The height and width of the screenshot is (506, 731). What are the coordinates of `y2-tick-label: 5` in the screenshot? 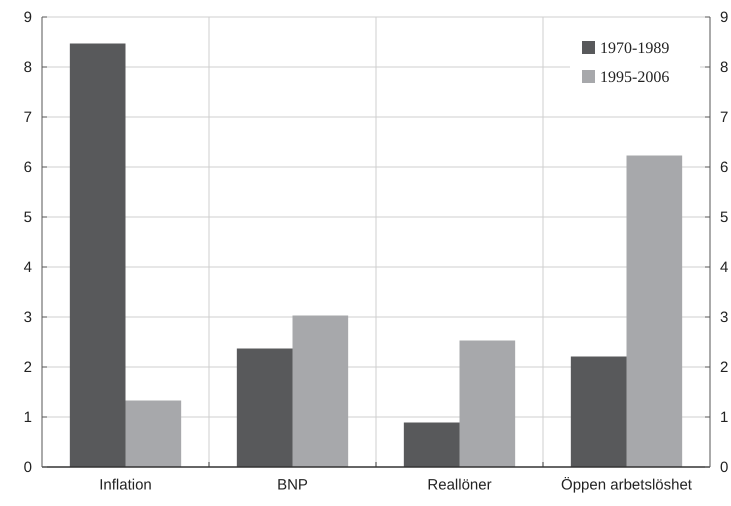 It's located at (724, 217).